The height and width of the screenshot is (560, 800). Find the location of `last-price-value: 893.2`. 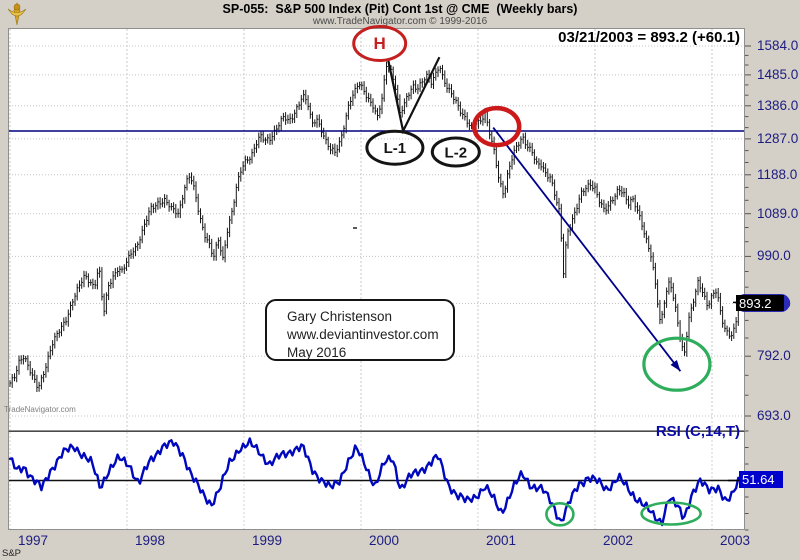

last-price-value: 893.2 is located at coordinates (760, 303).